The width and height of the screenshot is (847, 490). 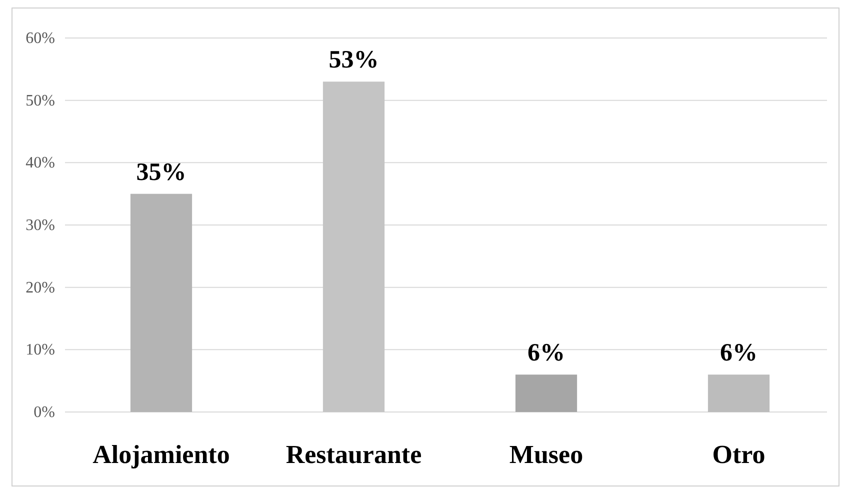 What do you see at coordinates (354, 454) in the screenshot?
I see `x-tick-label: Restaurante` at bounding box center [354, 454].